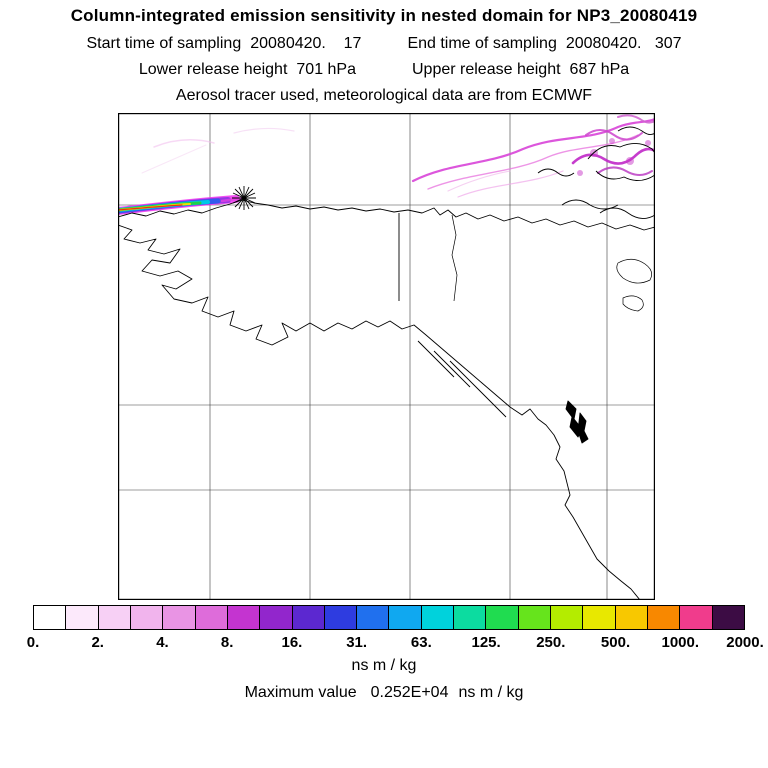 Image resolution: width=768 pixels, height=768 pixels. I want to click on plume-main-streak, so click(182, 205).